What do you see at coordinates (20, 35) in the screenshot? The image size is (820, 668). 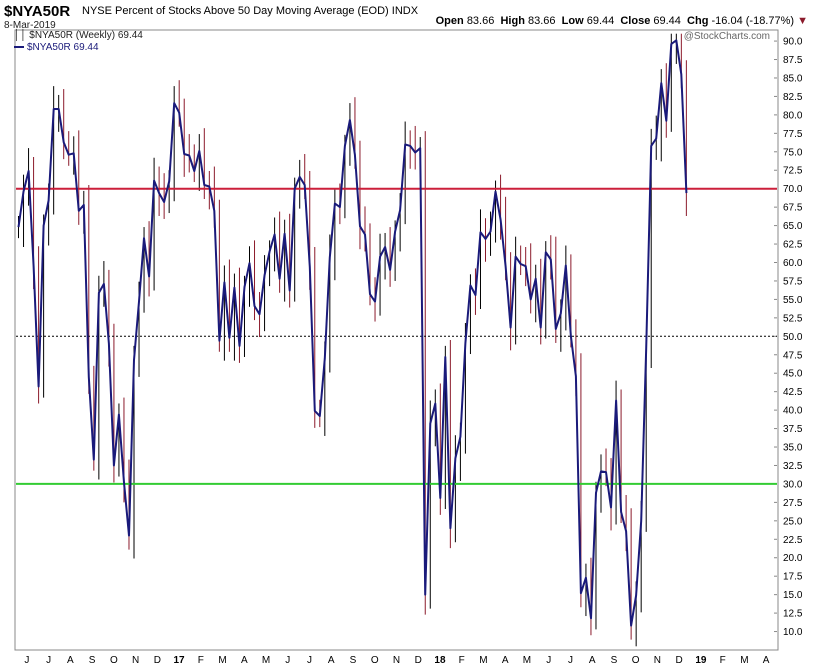 I see `legend-ohlc-icon: ││` at bounding box center [20, 35].